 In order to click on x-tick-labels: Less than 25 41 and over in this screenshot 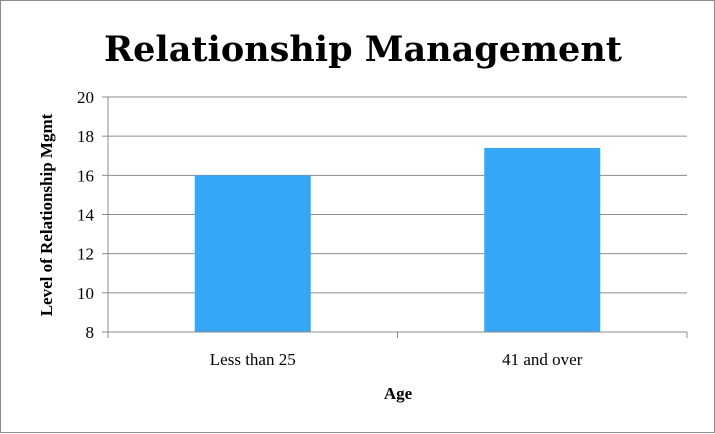, I will do `click(396, 359)`.